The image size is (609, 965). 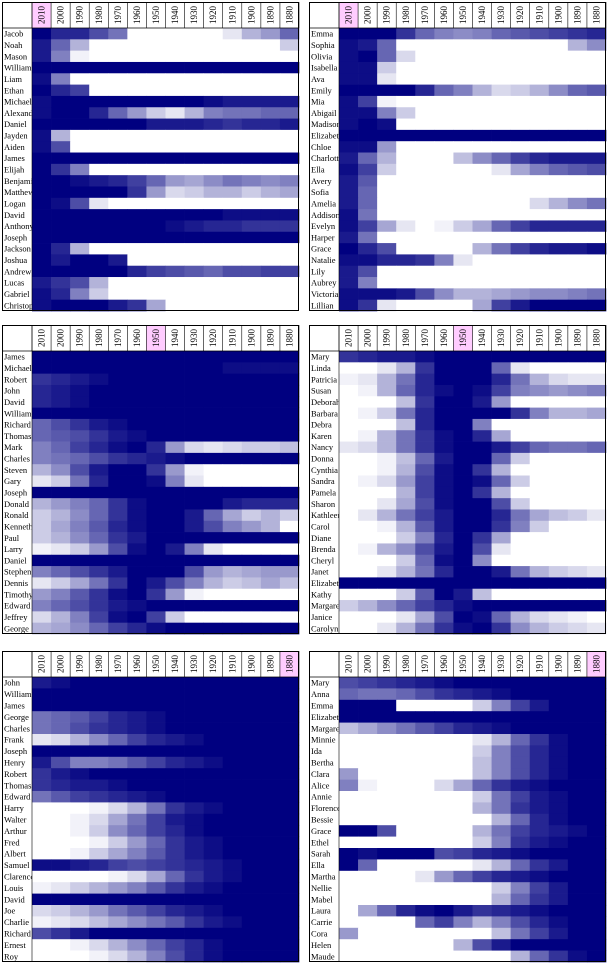 What do you see at coordinates (270, 338) in the screenshot?
I see `year-tick-label: 1890` at bounding box center [270, 338].